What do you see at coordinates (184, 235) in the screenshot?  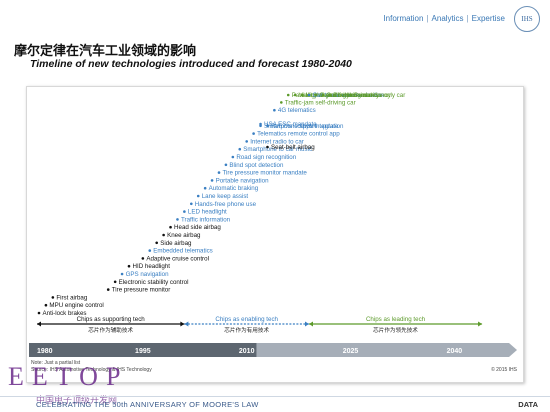 I see `technology-label: Knee airbag` at bounding box center [184, 235].